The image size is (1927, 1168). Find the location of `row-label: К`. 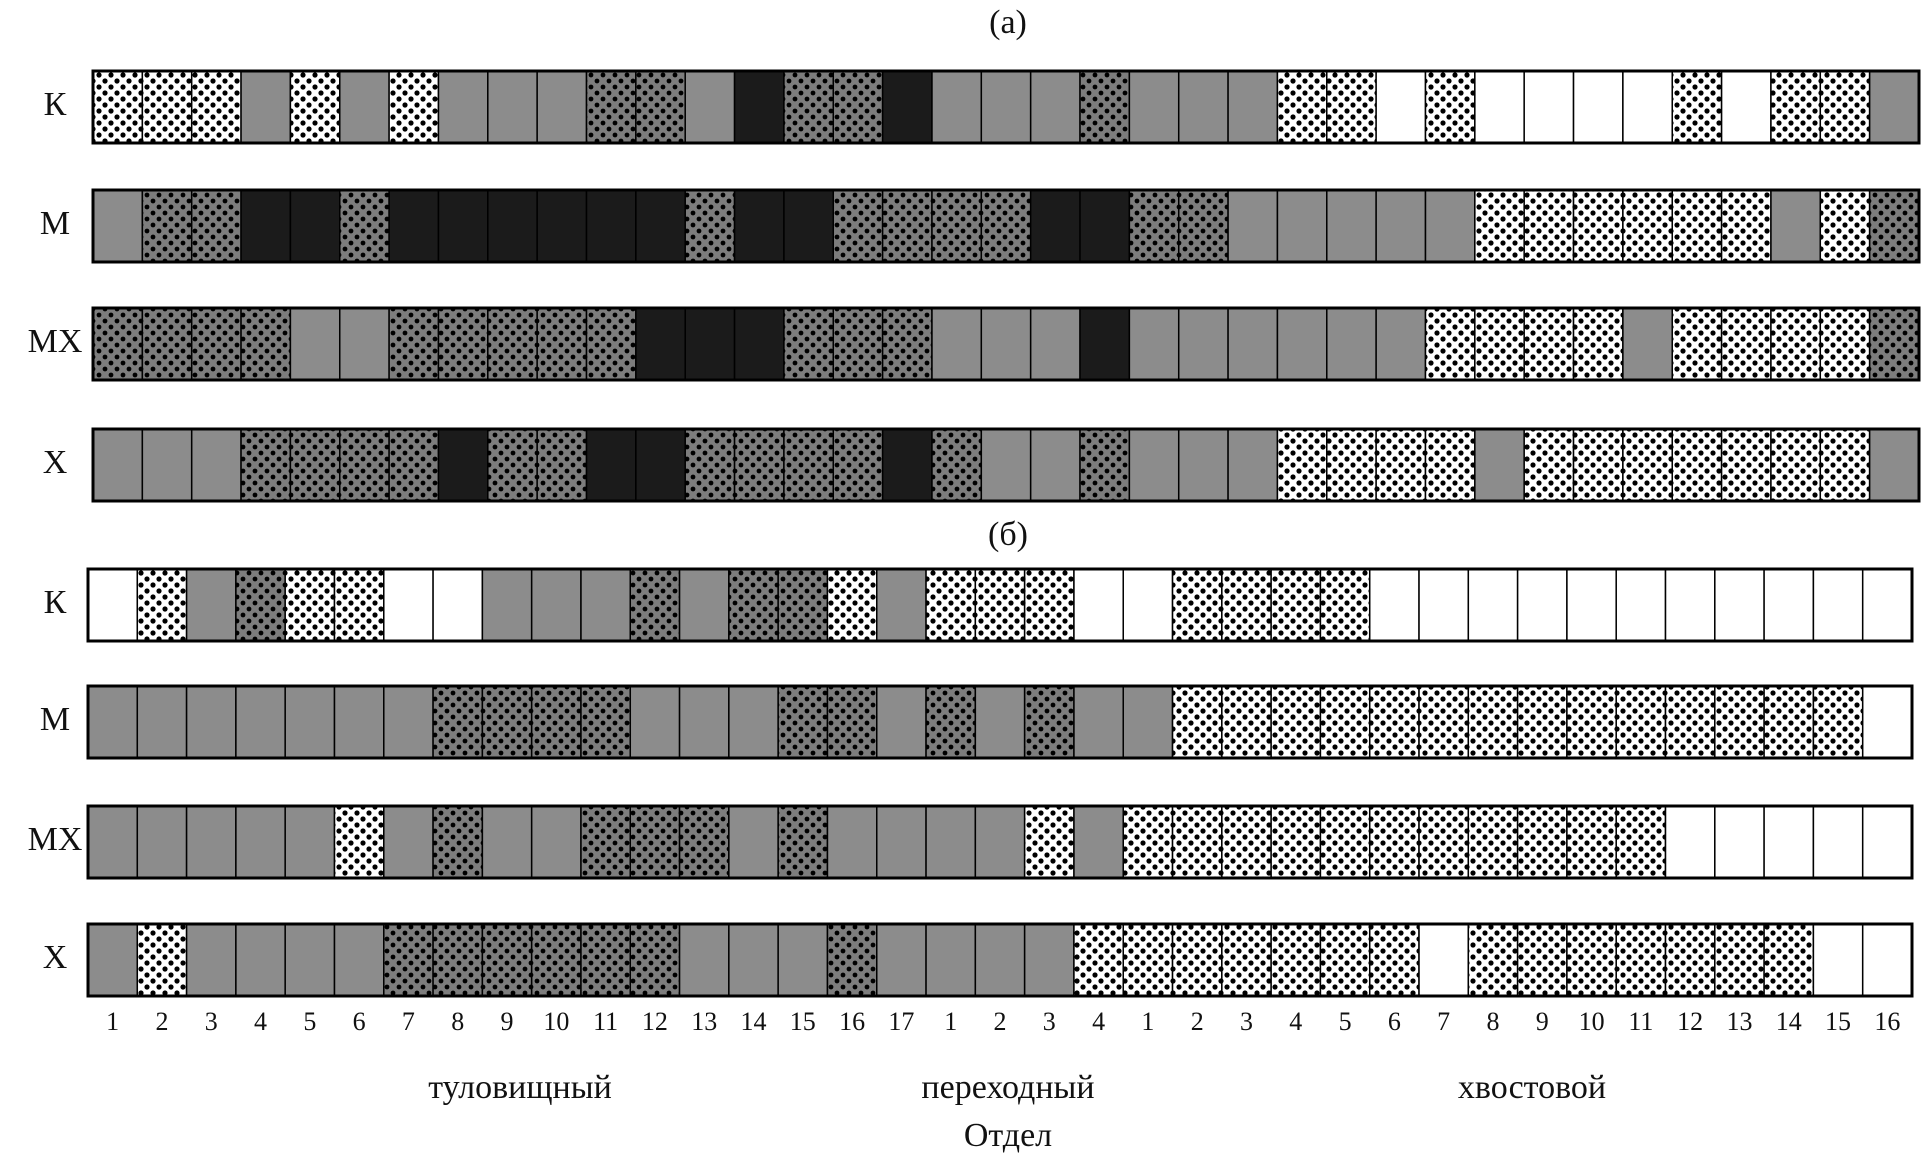

row-label: К is located at coordinates (55, 104).